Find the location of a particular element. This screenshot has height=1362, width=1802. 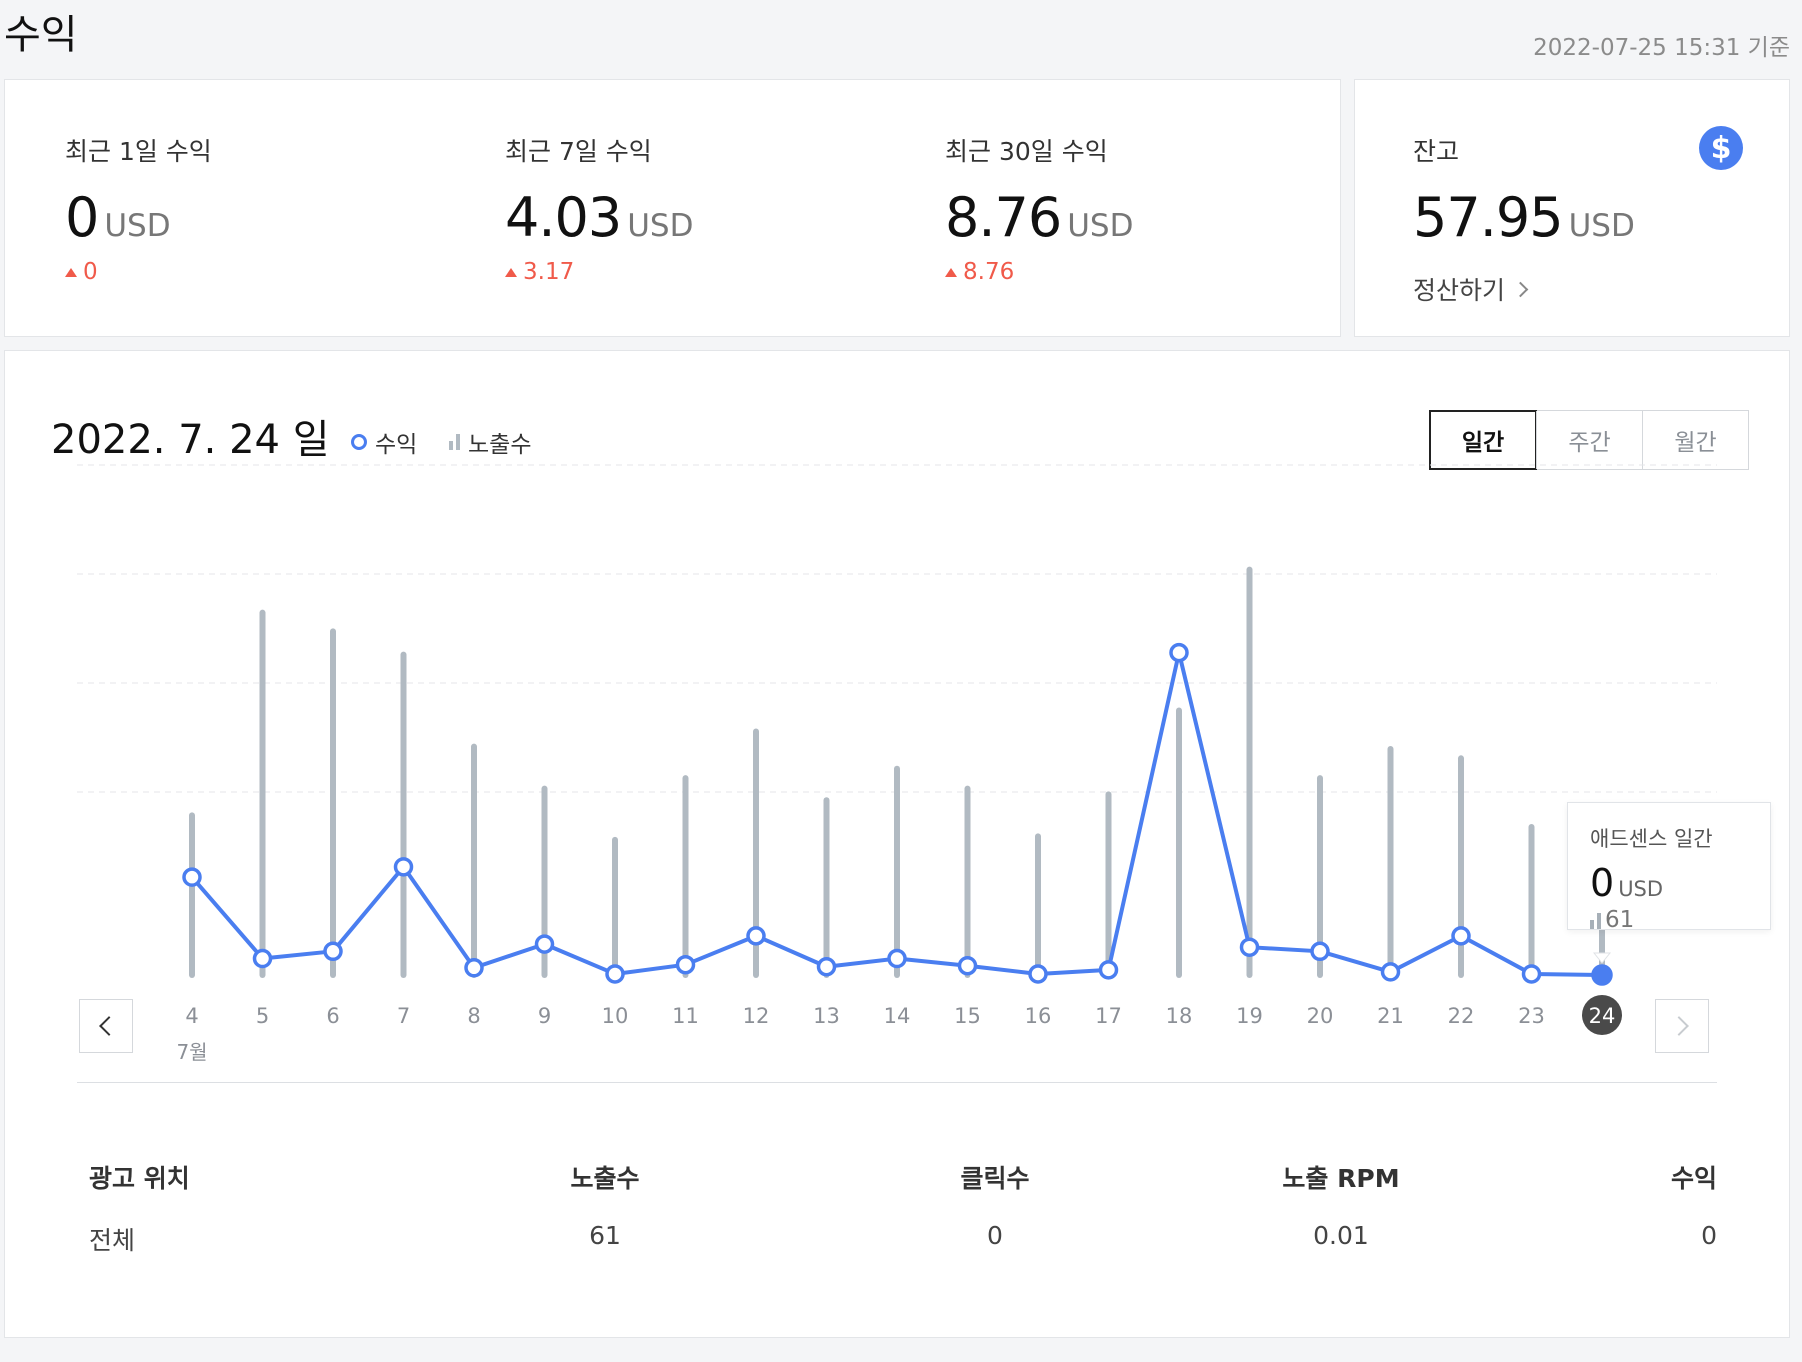

balance-unit: USD is located at coordinates (1601, 226).